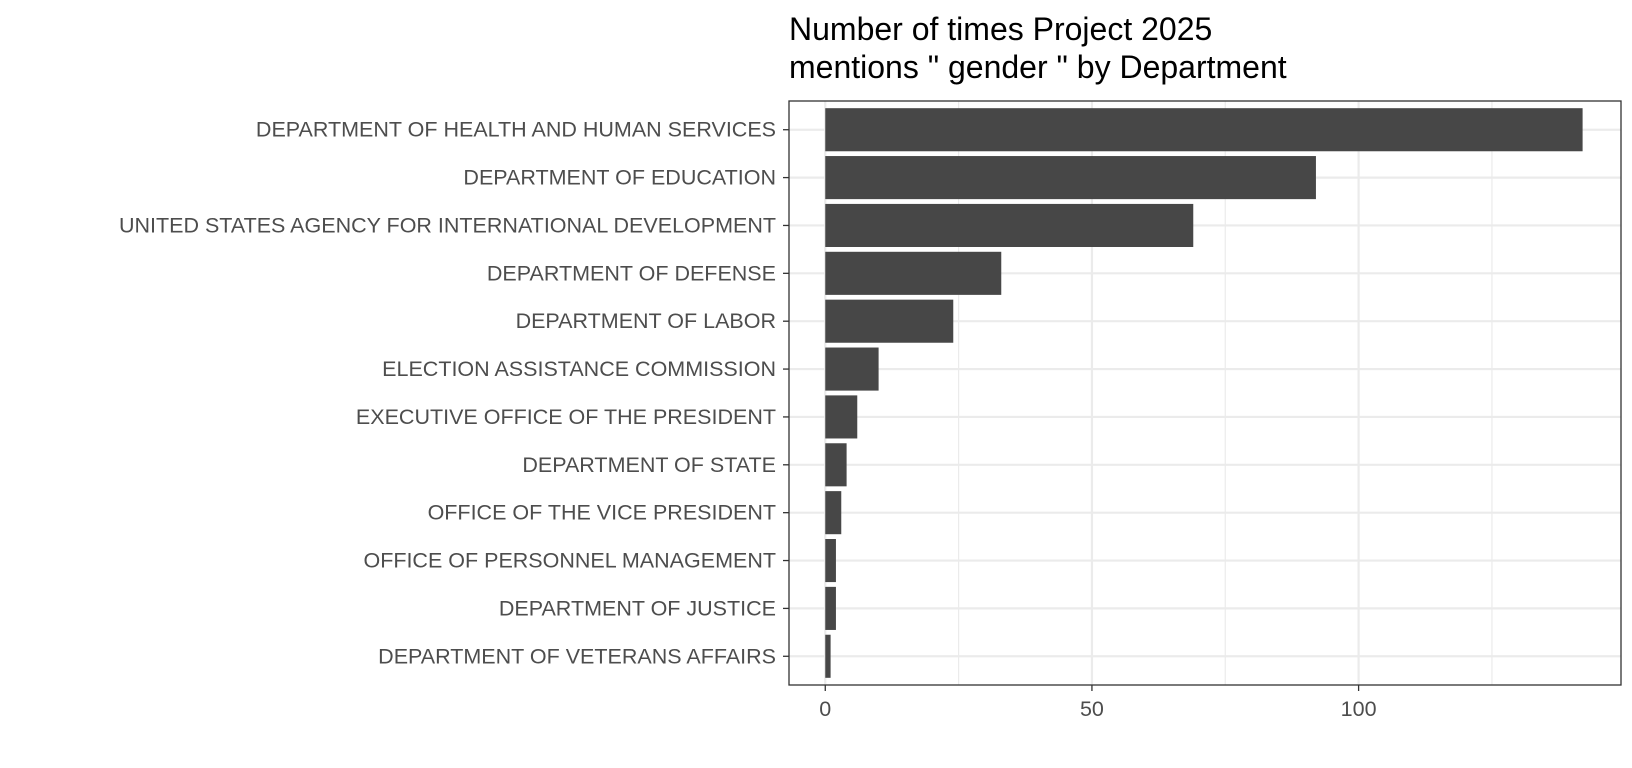 The image size is (1632, 768). What do you see at coordinates (577, 656) in the screenshot?
I see `category-label: DEPARTMENT OF VETERANS AFFAIRS` at bounding box center [577, 656].